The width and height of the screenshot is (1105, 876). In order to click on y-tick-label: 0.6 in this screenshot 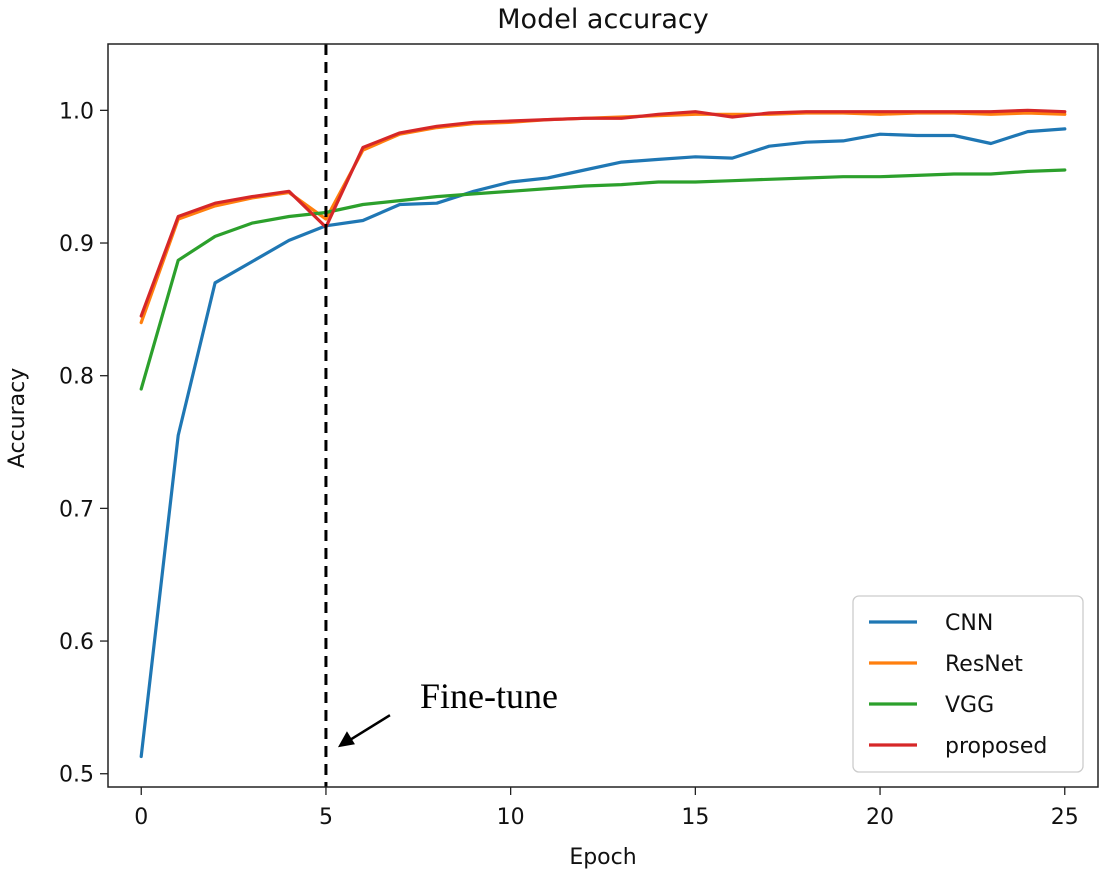, I will do `click(76, 642)`.